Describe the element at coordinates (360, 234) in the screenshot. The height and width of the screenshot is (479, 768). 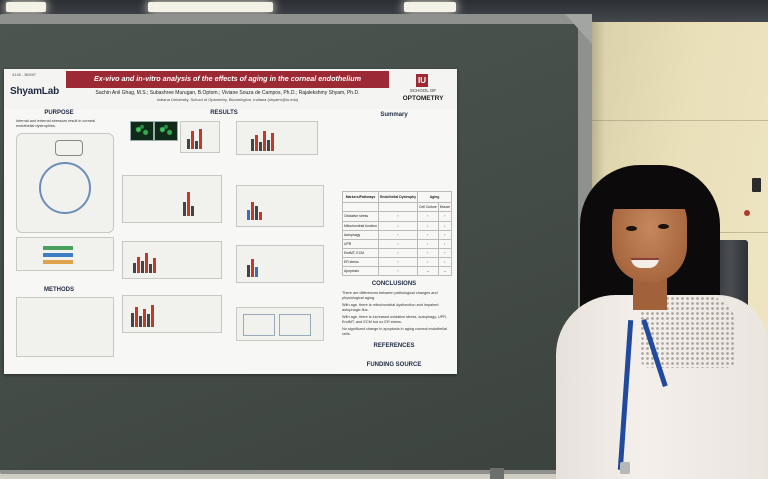
I see `table-cell: Autophagy` at that location.